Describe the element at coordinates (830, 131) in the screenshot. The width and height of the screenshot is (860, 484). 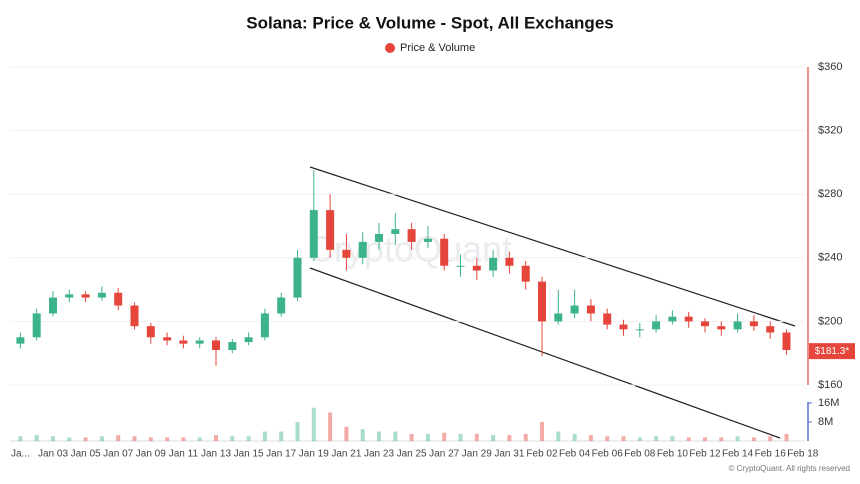
I see `y-tick-label: $320` at that location.